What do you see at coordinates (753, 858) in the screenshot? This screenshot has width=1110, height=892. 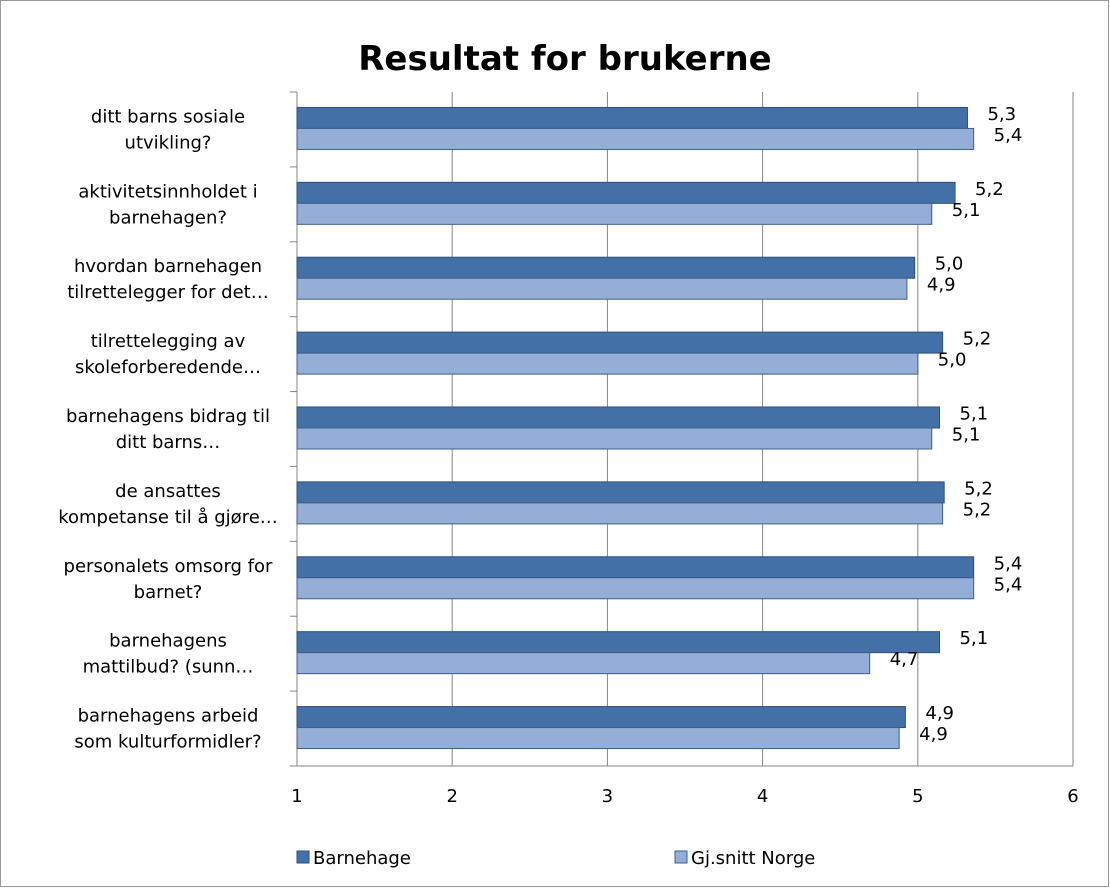 I see `legend-label: Gj.snitt Norge` at bounding box center [753, 858].